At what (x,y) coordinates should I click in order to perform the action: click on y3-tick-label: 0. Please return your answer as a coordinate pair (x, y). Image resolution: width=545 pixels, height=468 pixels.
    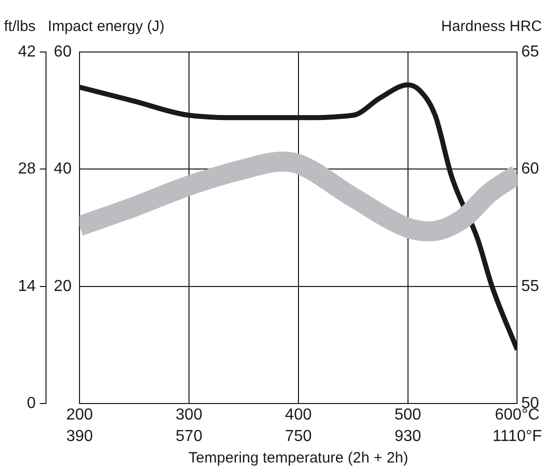
    Looking at the image, I should click on (31, 403).